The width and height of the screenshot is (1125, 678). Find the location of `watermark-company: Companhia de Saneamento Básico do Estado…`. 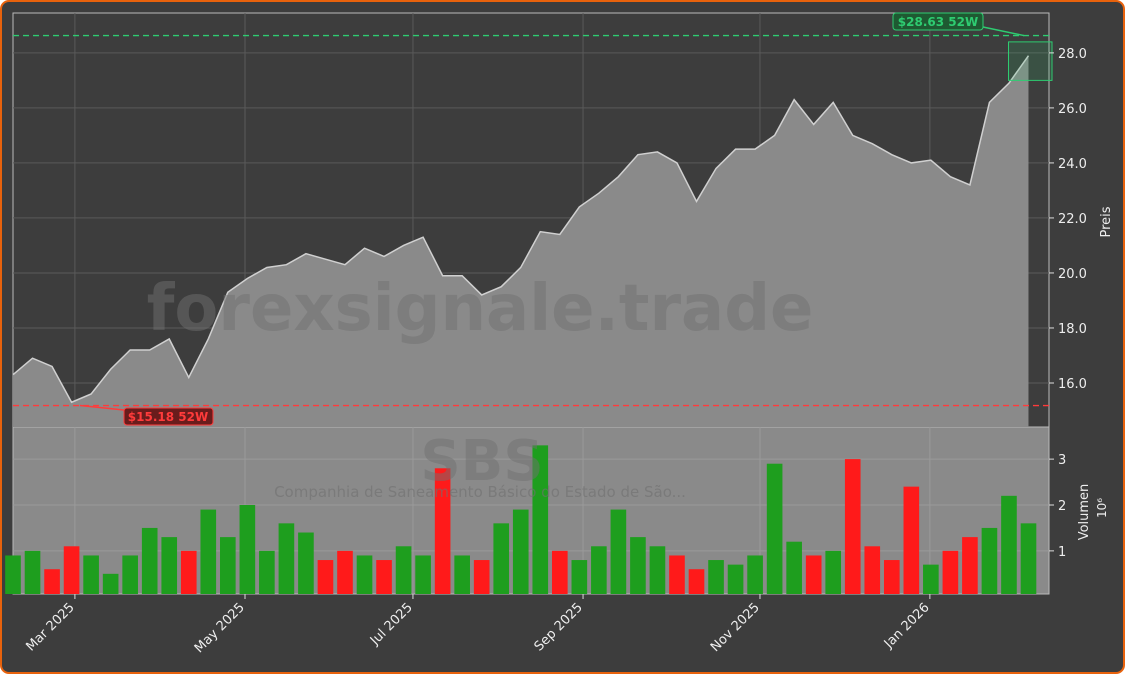

watermark-company: Companhia de Saneamento Básico do Estado… is located at coordinates (480, 492).